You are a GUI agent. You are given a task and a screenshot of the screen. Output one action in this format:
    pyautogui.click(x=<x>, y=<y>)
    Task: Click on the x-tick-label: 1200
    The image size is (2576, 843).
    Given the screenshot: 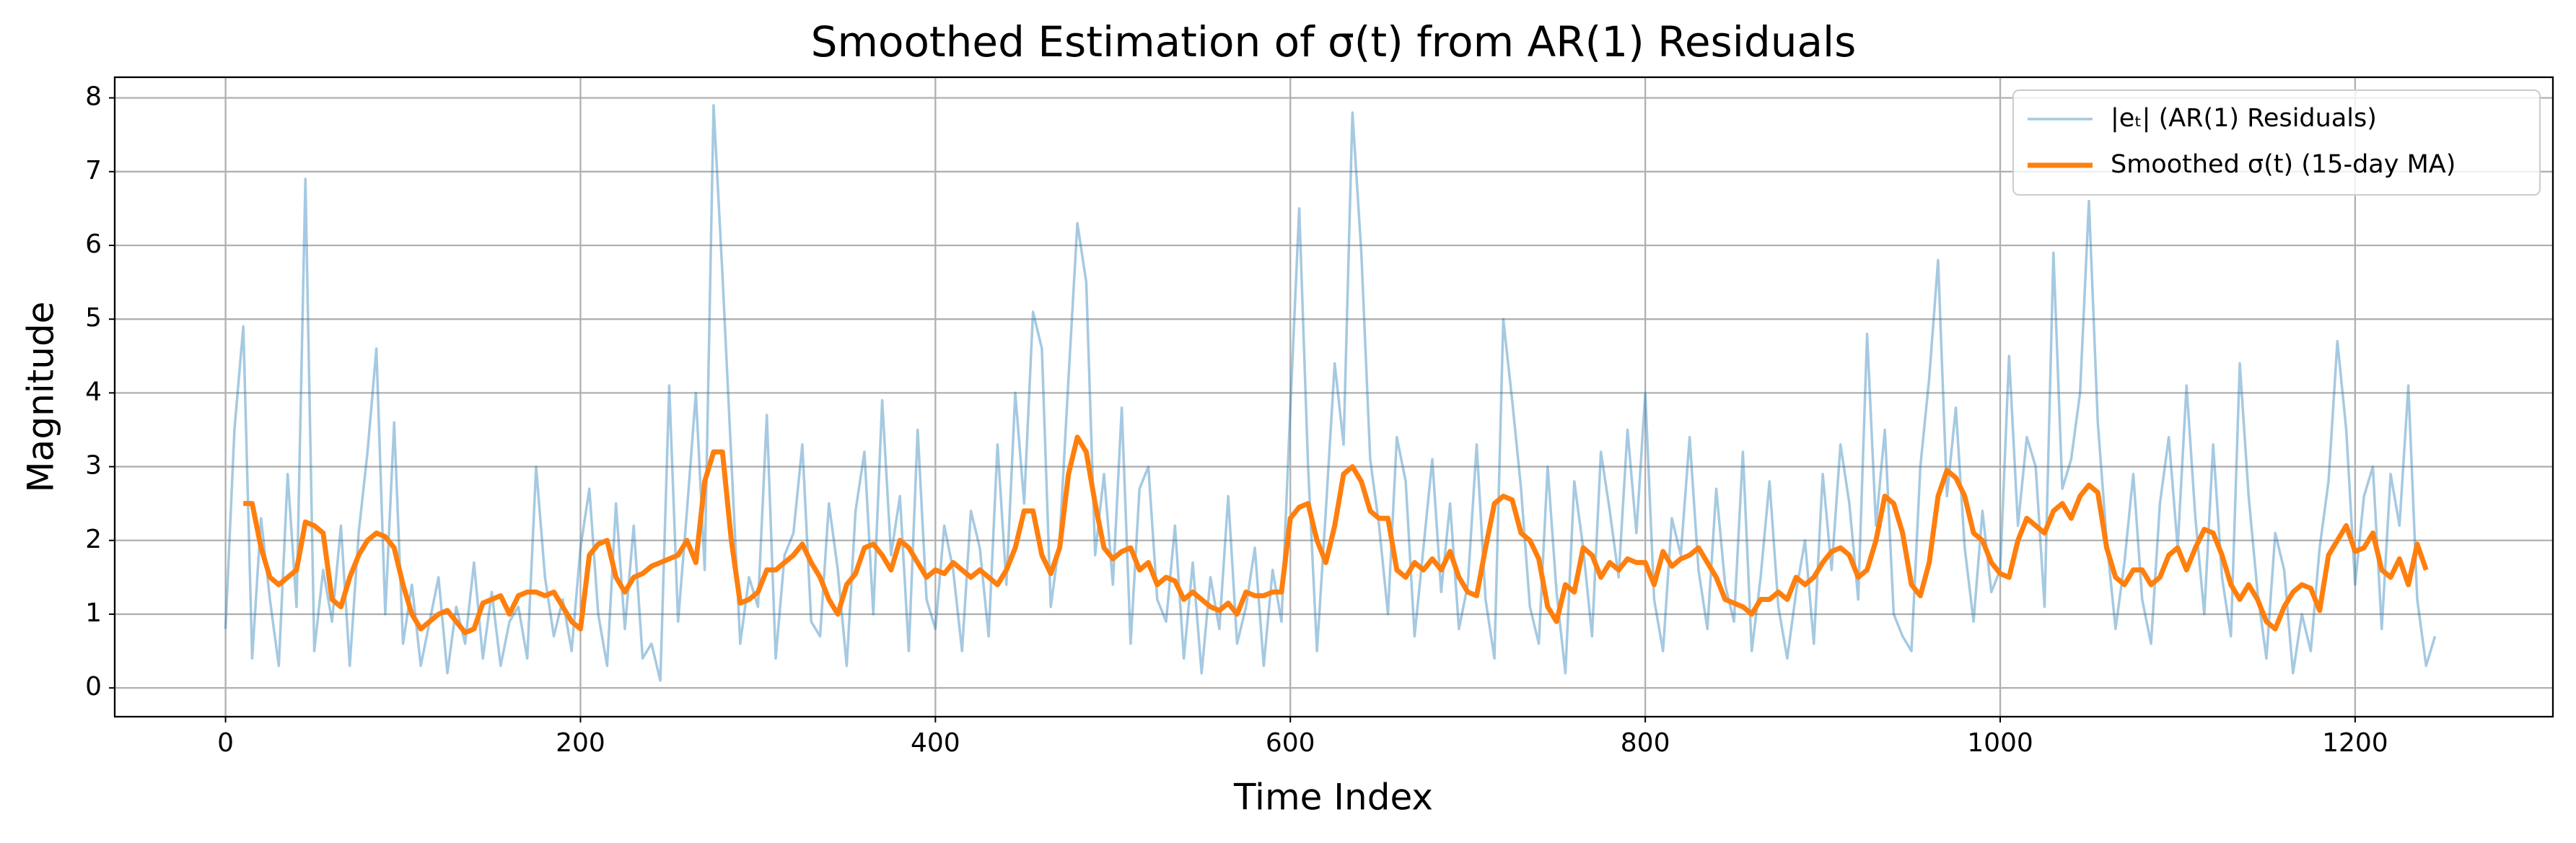 What is the action you would take?
    pyautogui.click(x=2355, y=743)
    